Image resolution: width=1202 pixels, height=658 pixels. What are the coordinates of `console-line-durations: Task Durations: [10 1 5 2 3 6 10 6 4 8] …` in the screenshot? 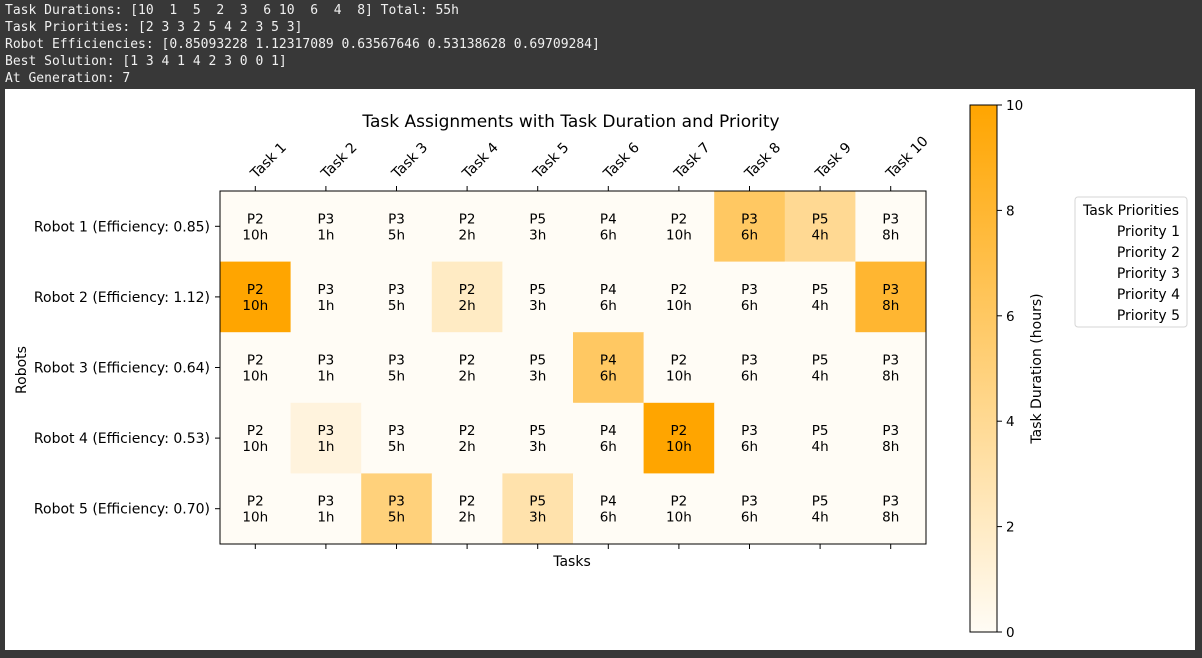 It's located at (232, 10).